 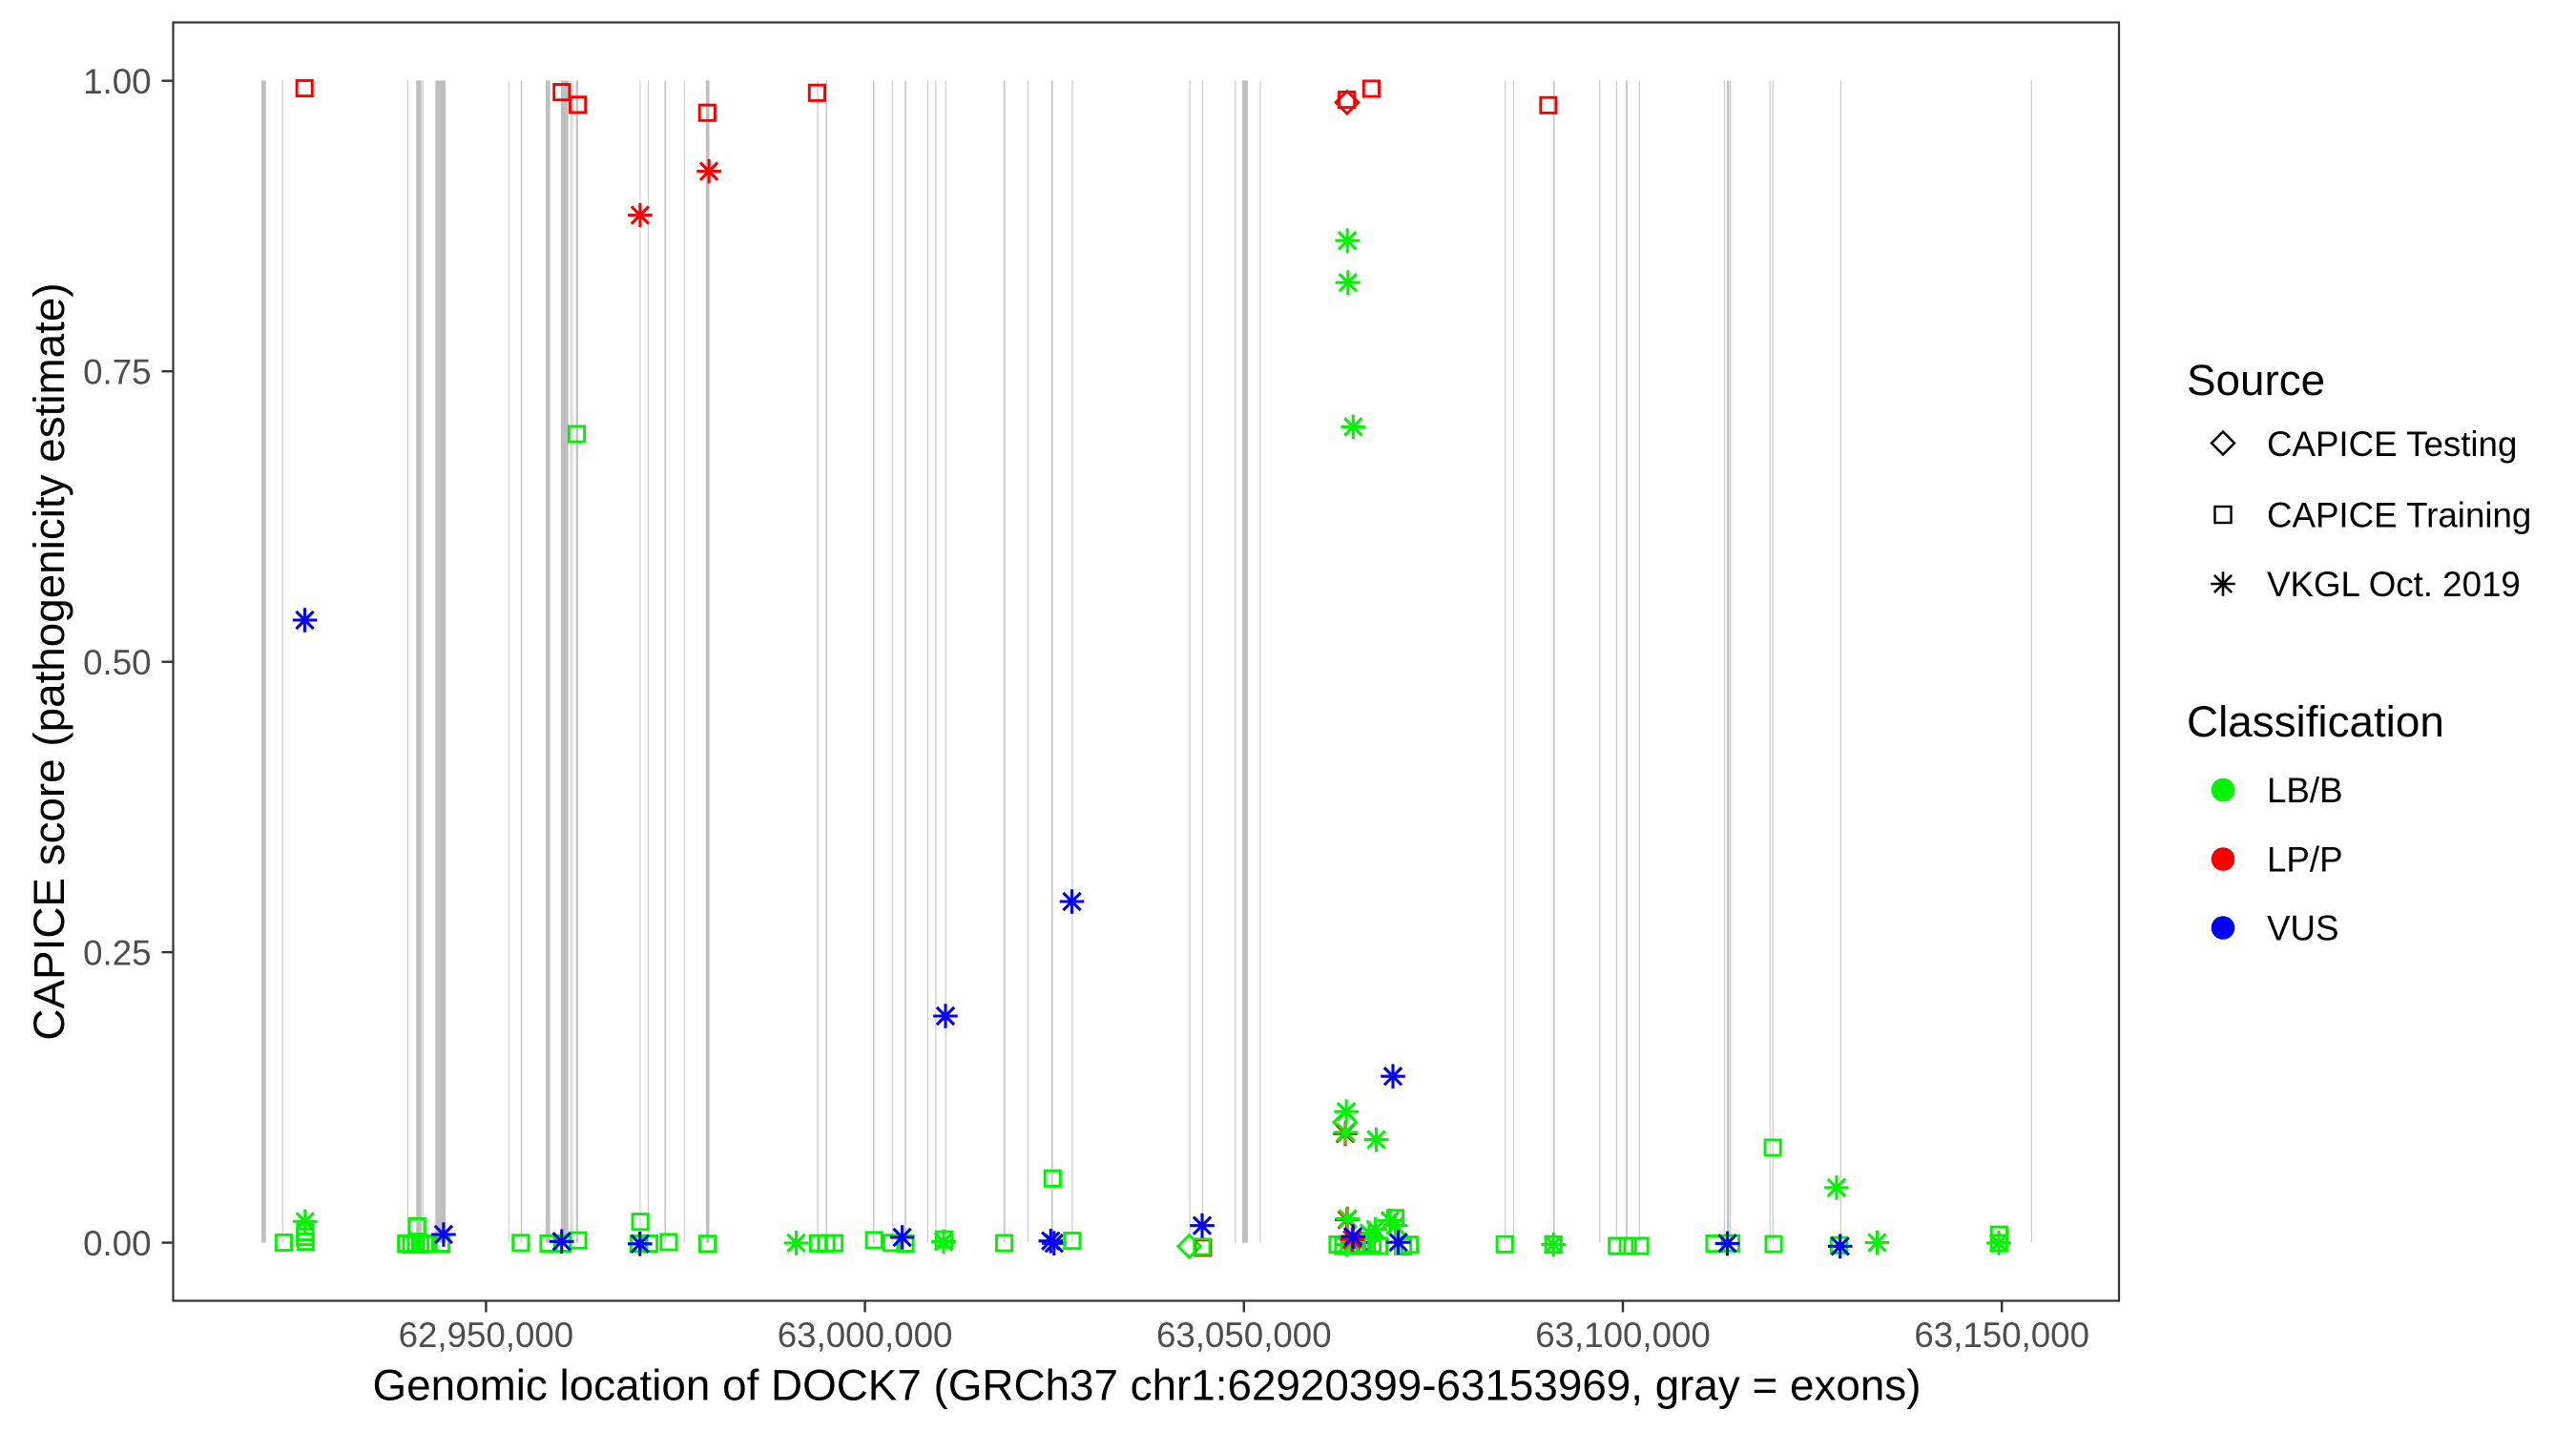 What do you see at coordinates (1244, 1335) in the screenshot?
I see `svg-text: 63,050,000` at bounding box center [1244, 1335].